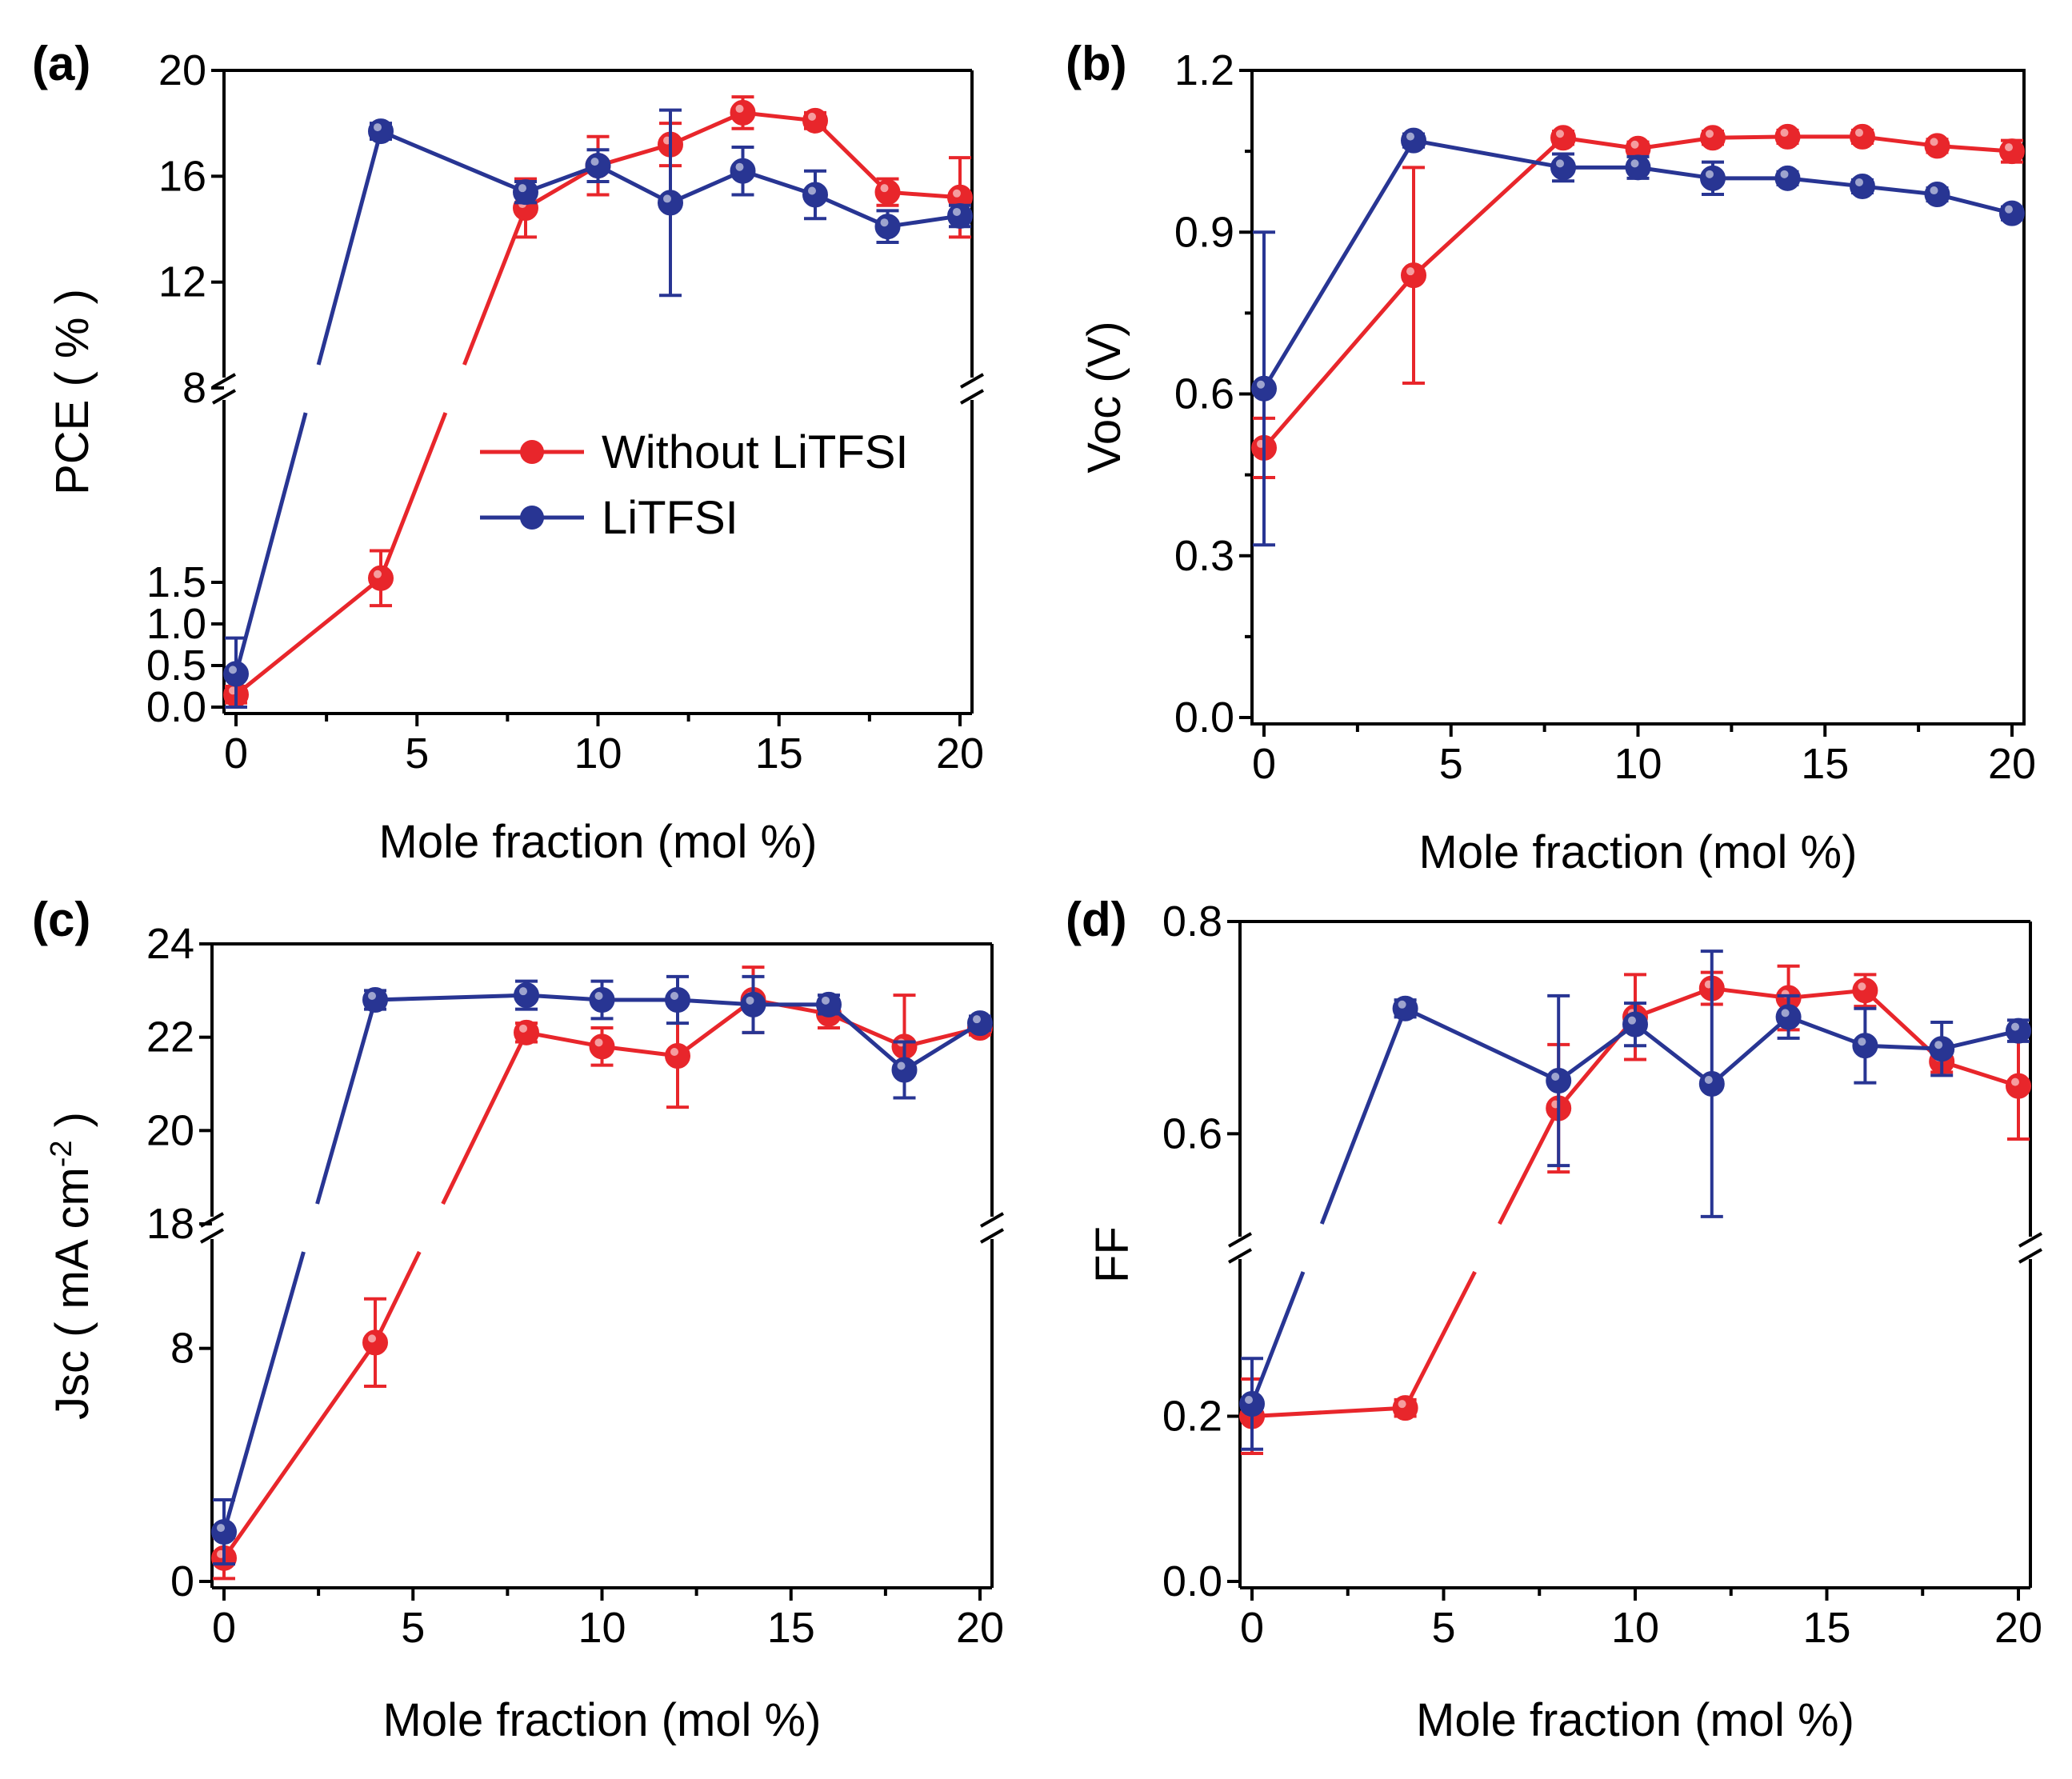  I want to click on y-tick-label: 8, so click(194, 388).